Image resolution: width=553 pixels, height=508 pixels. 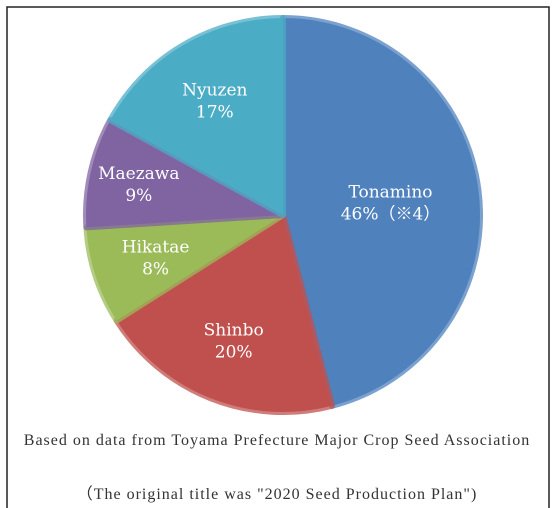 I want to click on category-label: Tonamino, so click(x=390, y=192).